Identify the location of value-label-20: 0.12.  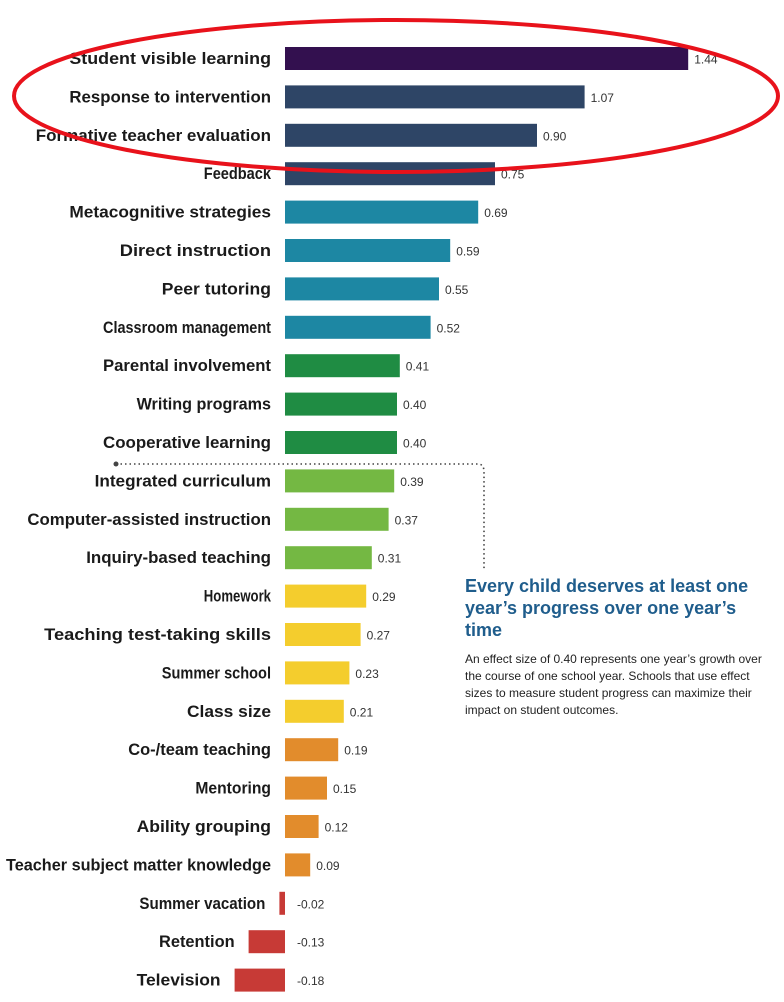
(337, 828).